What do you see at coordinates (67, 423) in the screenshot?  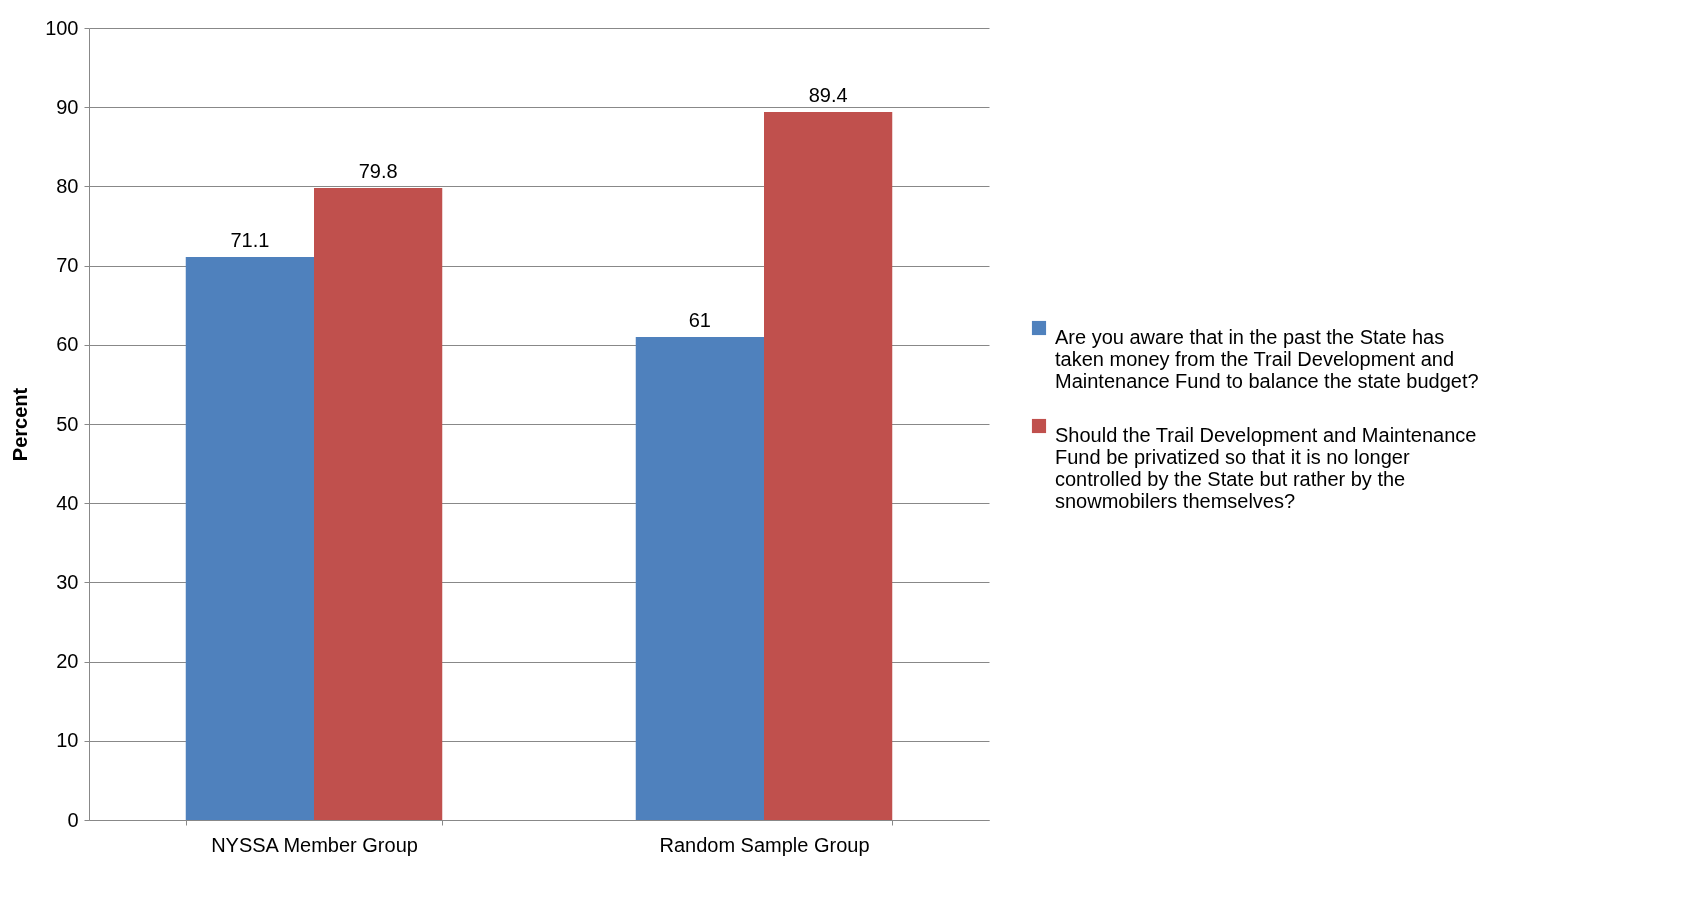 I see `y-tick-label: 50` at bounding box center [67, 423].